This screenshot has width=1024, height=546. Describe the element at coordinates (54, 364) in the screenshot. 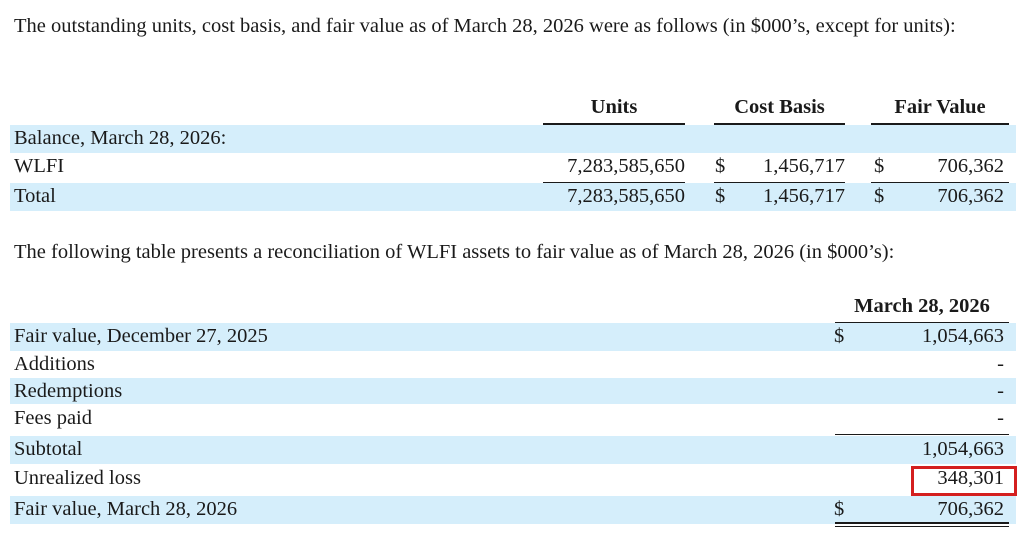

I see `row-label: Additions` at that location.